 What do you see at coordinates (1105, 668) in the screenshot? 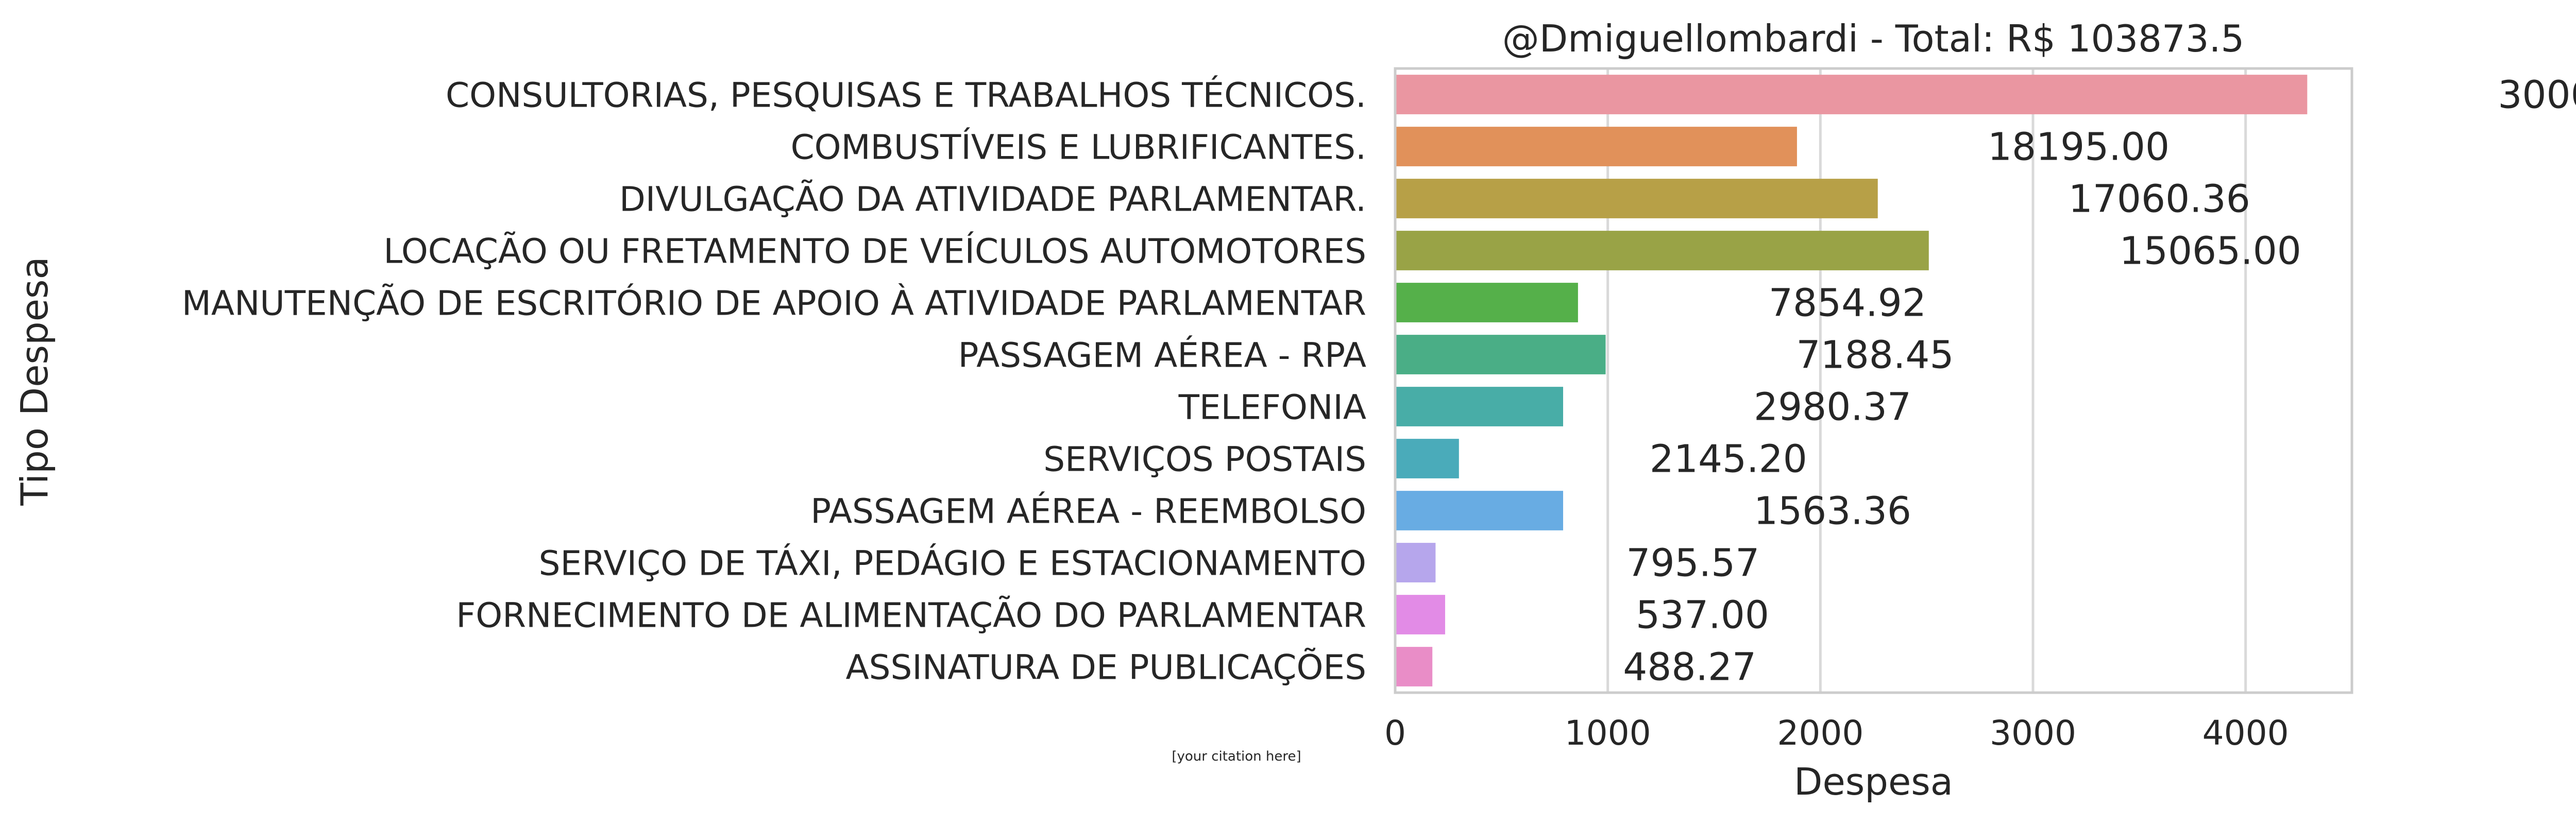
I see `category-label: ASSINATURA DE PUBLICAÇÕES` at bounding box center [1105, 668].